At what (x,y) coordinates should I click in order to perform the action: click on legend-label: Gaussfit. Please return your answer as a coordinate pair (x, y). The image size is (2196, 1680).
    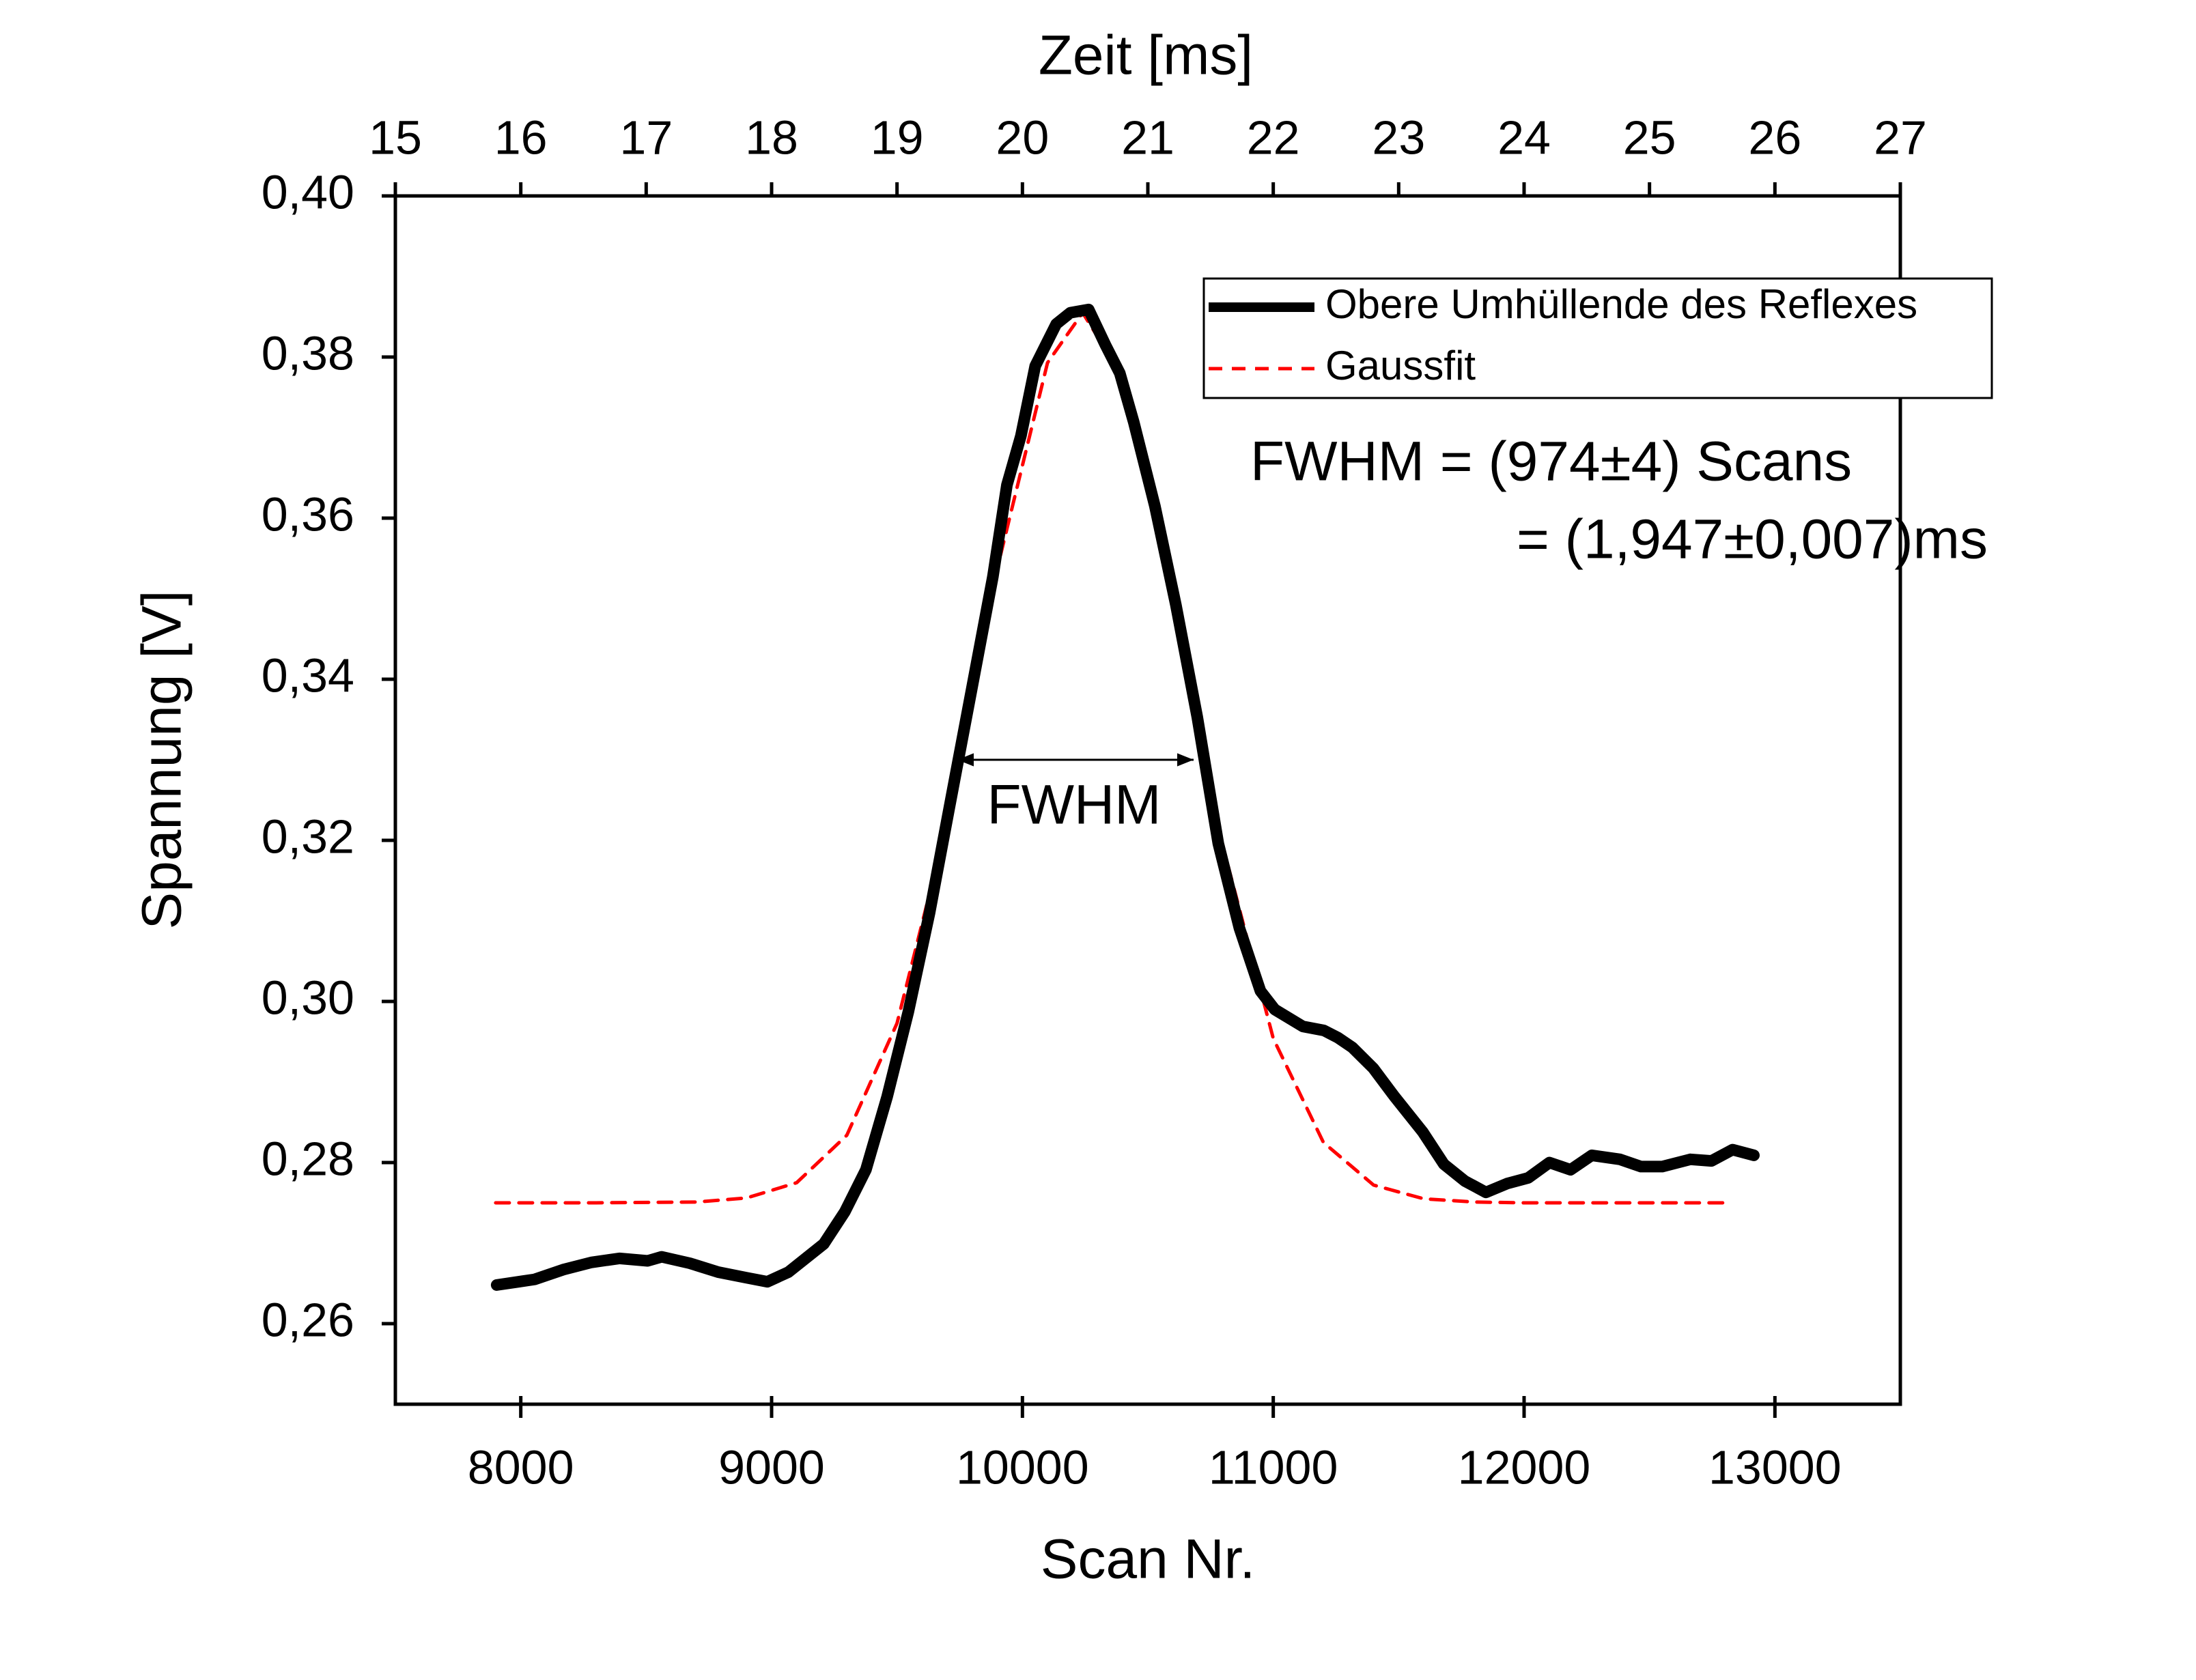
    Looking at the image, I should click on (1400, 365).